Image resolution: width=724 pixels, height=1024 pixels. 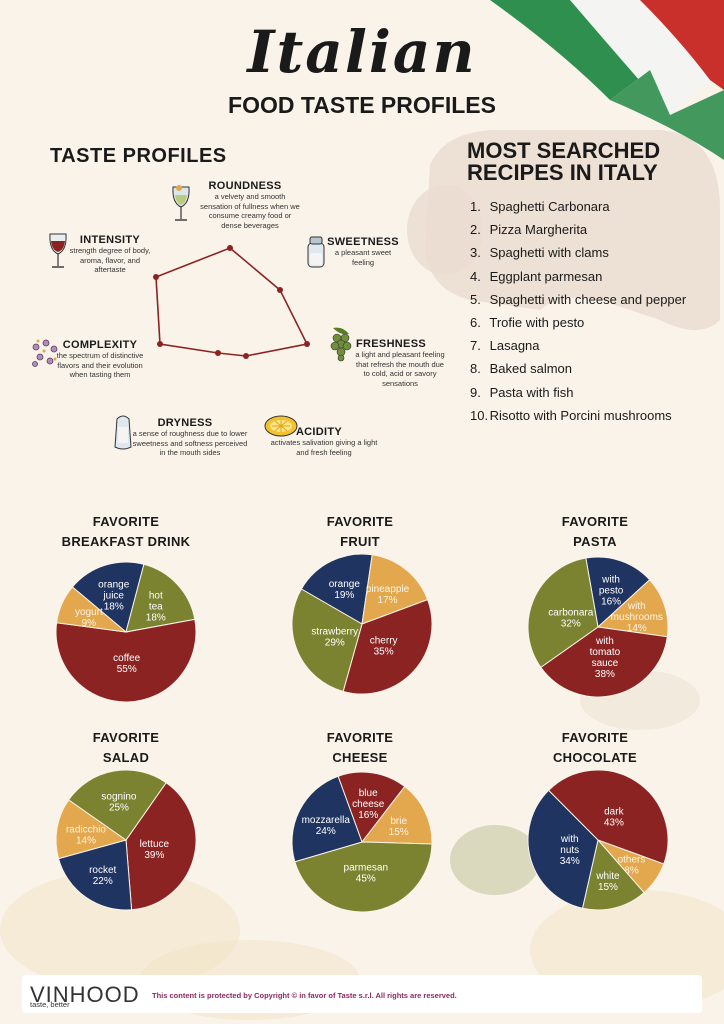 What do you see at coordinates (103, 881) in the screenshot?
I see `pie-slice-value: 22%` at bounding box center [103, 881].